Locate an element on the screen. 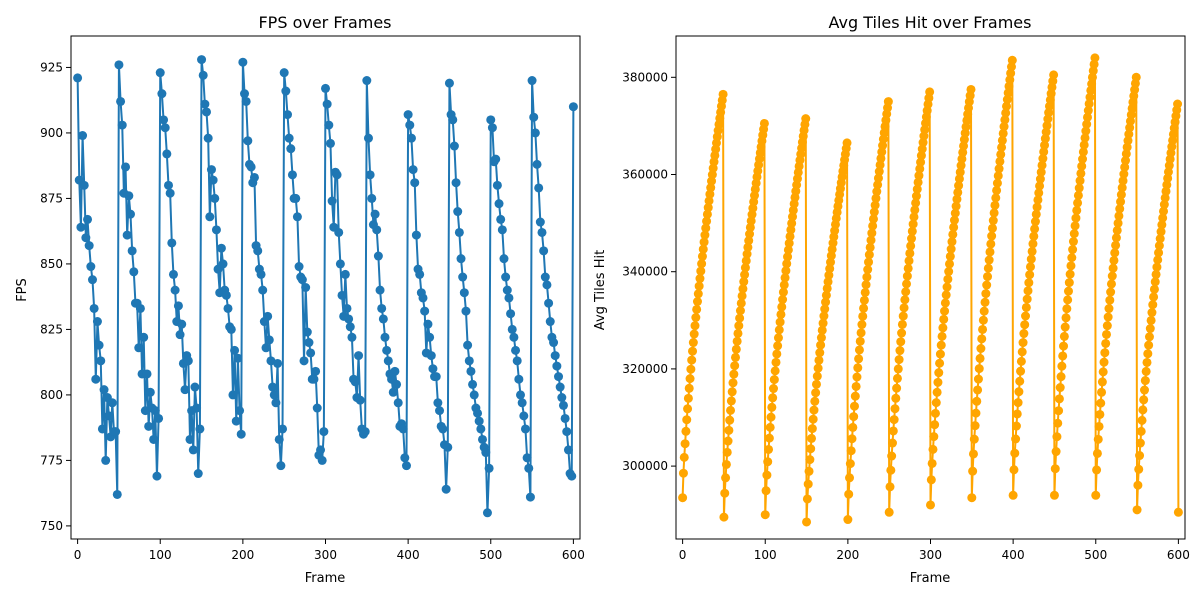  fps-y-tick-label: 825 is located at coordinates (51, 329).